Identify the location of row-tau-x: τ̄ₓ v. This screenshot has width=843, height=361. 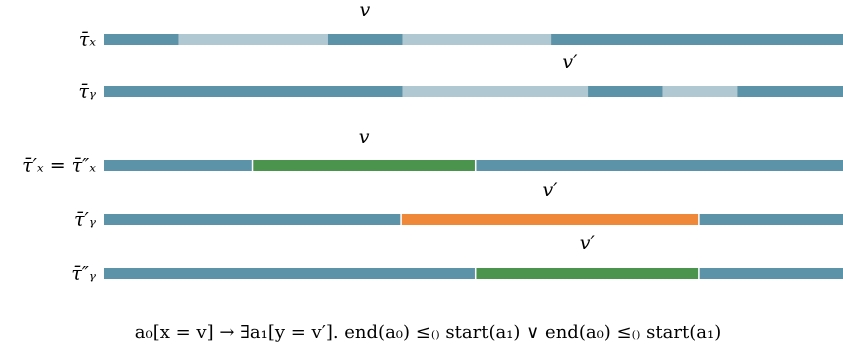
(461, 25).